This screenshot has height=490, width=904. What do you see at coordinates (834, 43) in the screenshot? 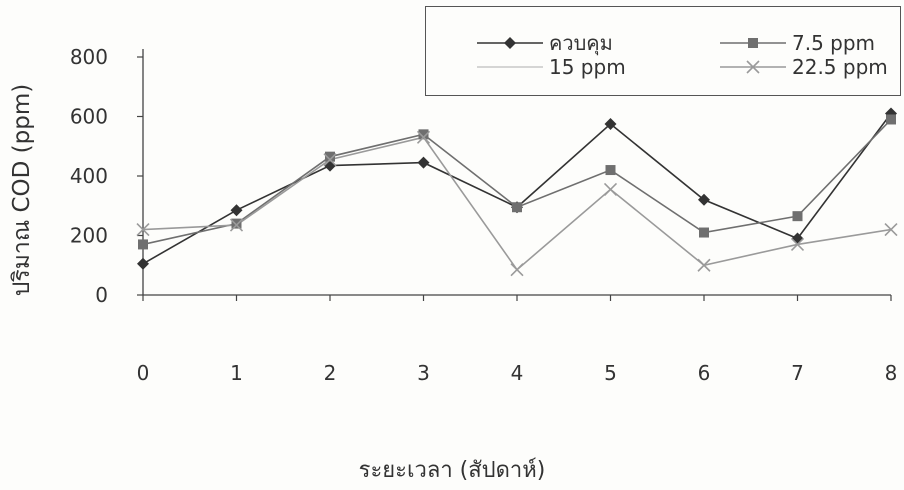
I see `legend-label-7-5ppm: 7.5 ppm` at bounding box center [834, 43].